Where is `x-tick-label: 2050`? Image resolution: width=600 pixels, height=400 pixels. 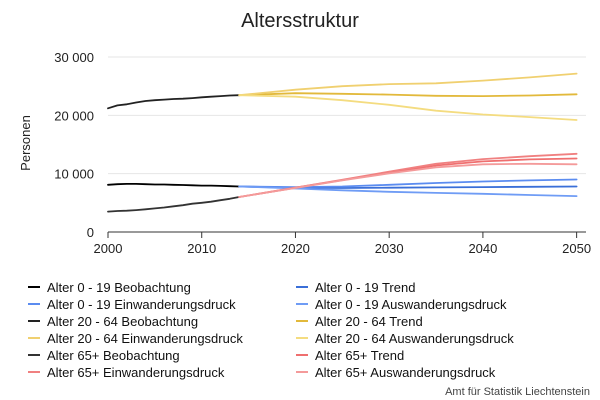 x-tick-label: 2050 is located at coordinates (576, 248).